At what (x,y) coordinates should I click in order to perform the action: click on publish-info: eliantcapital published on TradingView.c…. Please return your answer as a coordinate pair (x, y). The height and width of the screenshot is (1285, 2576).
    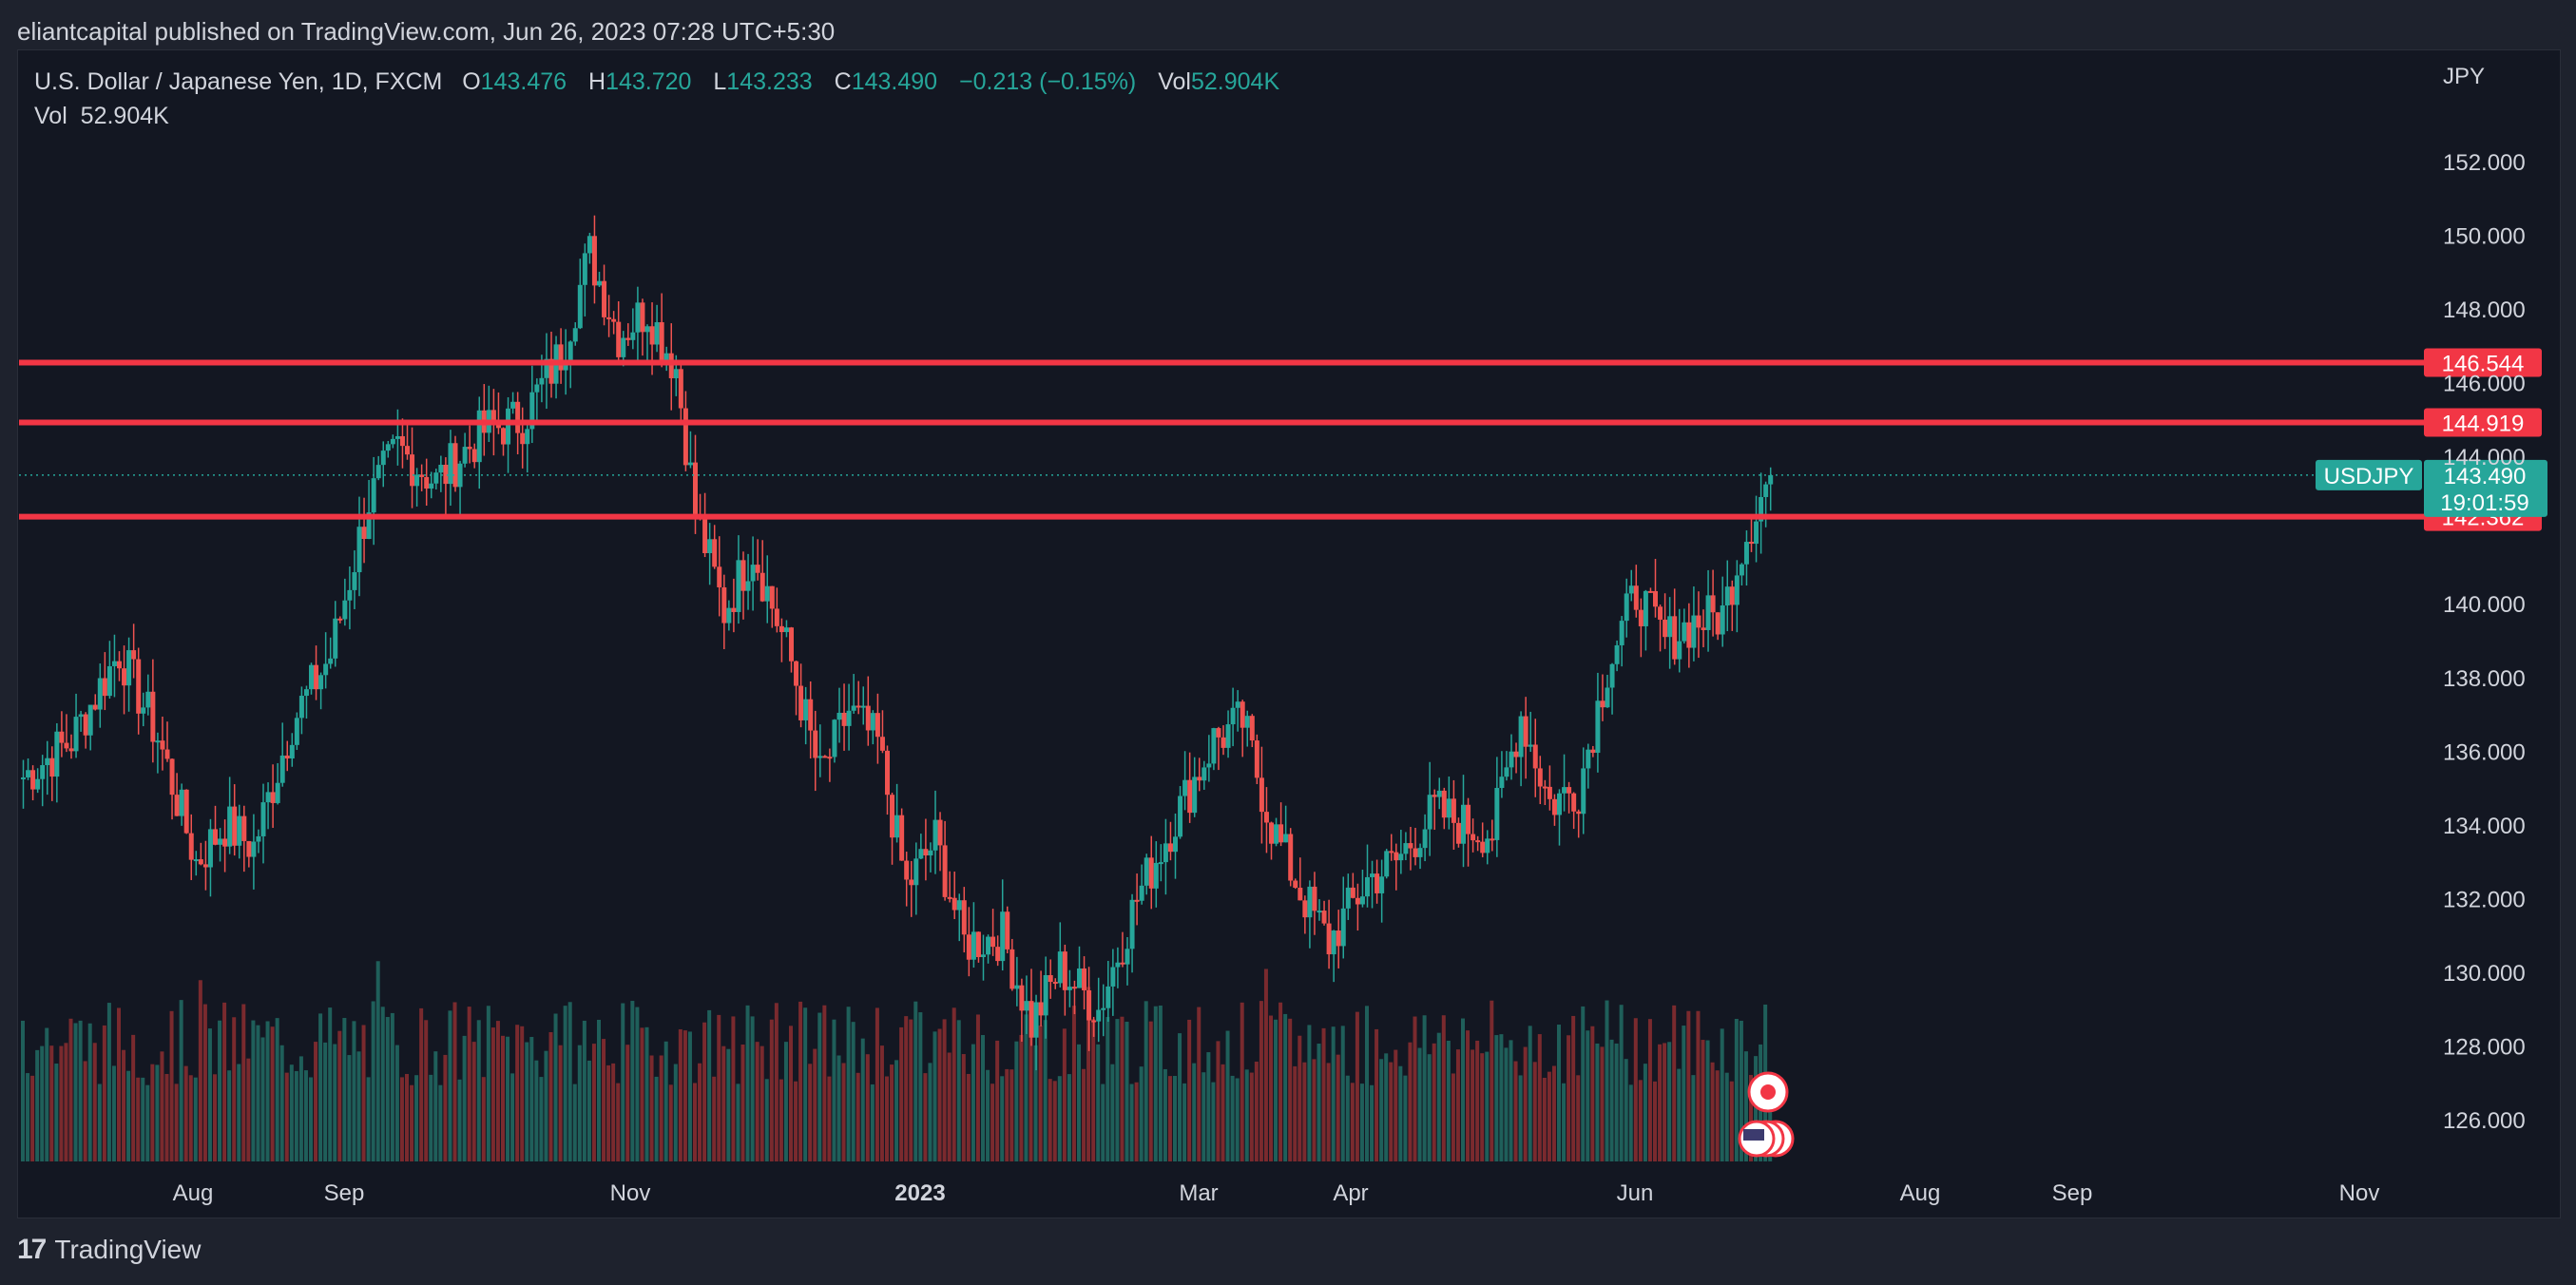
    Looking at the image, I should click on (426, 32).